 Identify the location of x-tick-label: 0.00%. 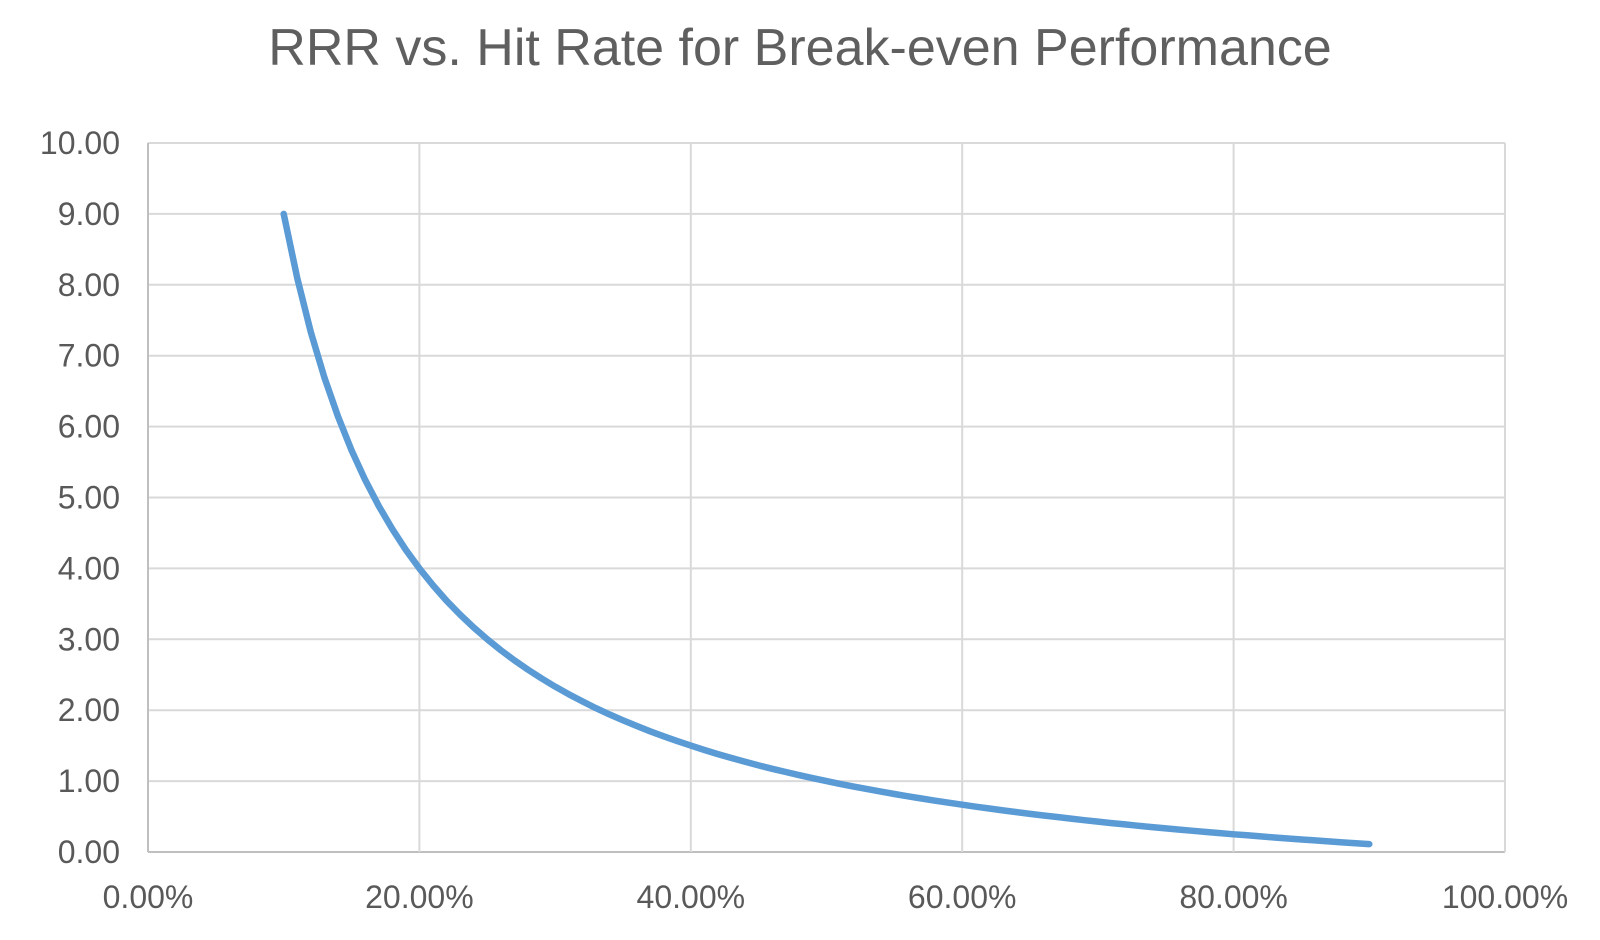
(148, 897).